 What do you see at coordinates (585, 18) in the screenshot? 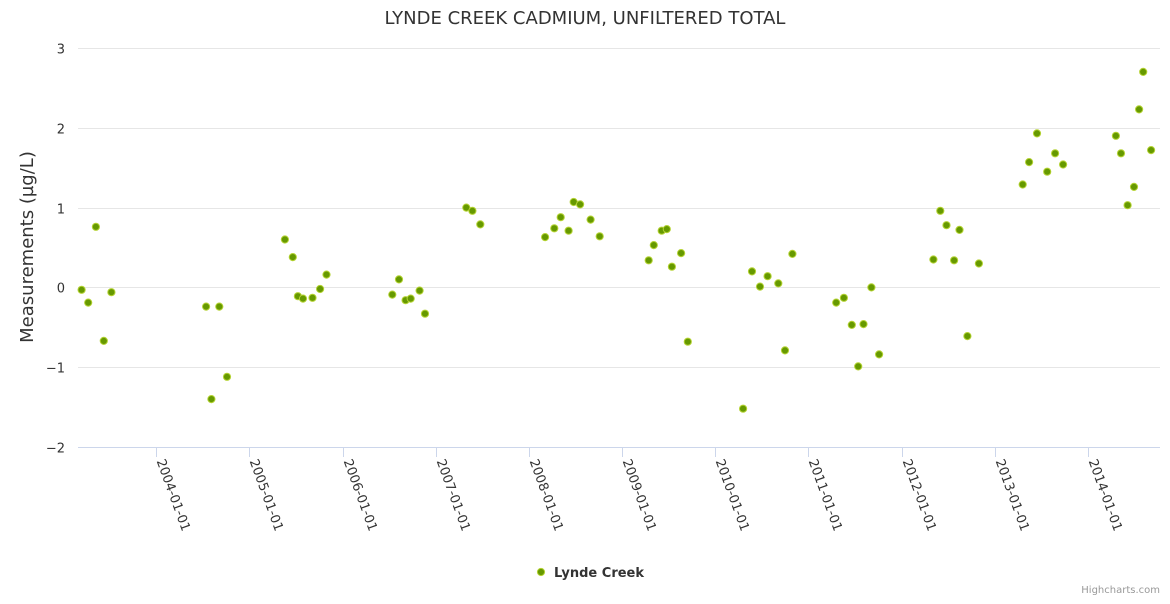
I see `chart-title: LYNDE CREEK CADMIUM, UNFILTERED TOTAL` at bounding box center [585, 18].